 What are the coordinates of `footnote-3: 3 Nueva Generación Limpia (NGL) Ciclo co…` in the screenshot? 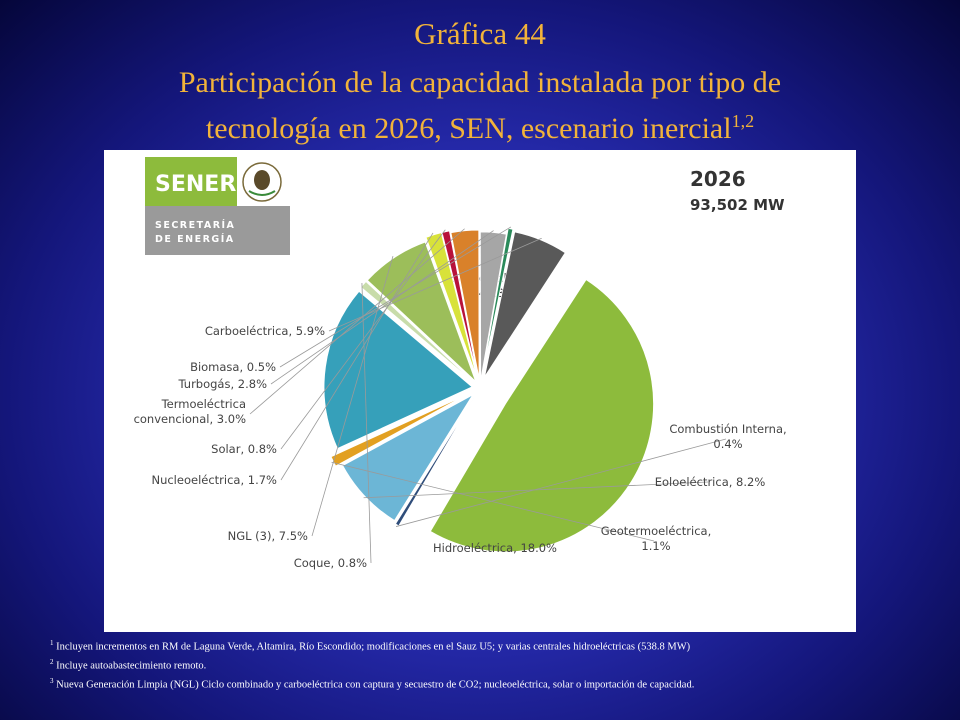 It's located at (490, 683).